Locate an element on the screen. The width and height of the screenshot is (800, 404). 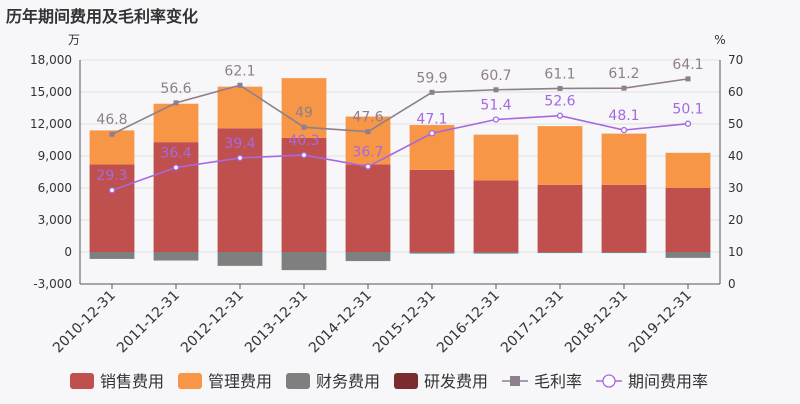
legend-label: 销售费用 is located at coordinates (132, 381).